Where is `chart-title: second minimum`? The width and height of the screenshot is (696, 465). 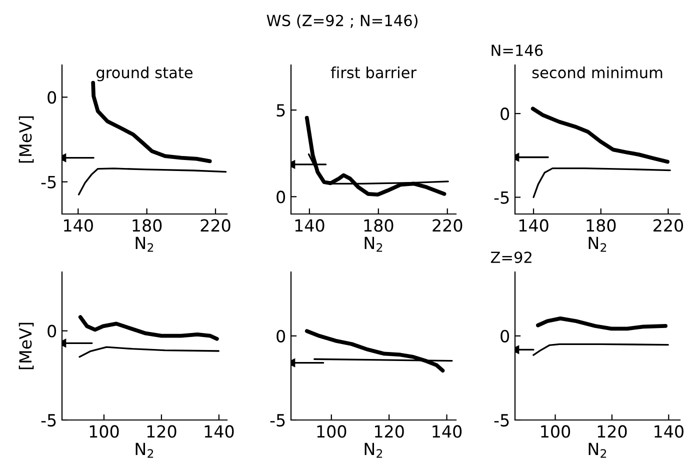
chart-title: second minimum is located at coordinates (597, 72).